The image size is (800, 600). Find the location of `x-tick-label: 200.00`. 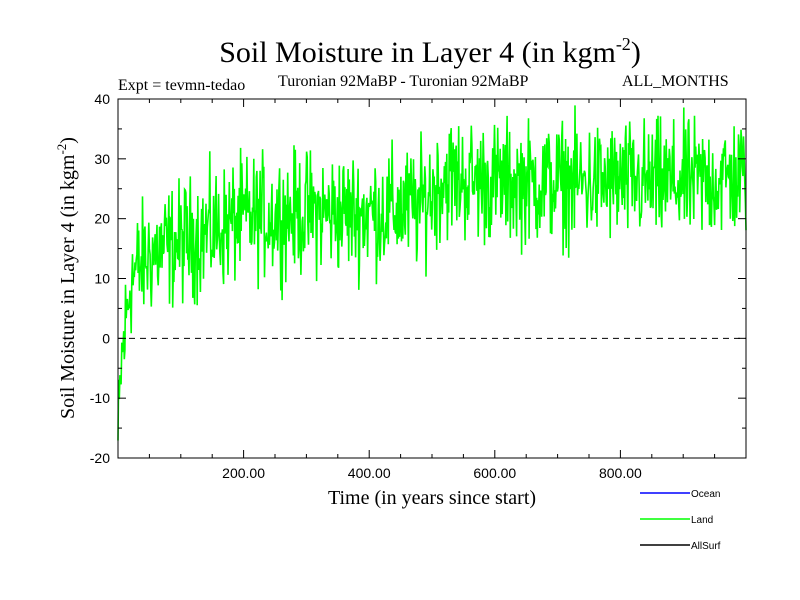

x-tick-label: 200.00 is located at coordinates (243, 473).